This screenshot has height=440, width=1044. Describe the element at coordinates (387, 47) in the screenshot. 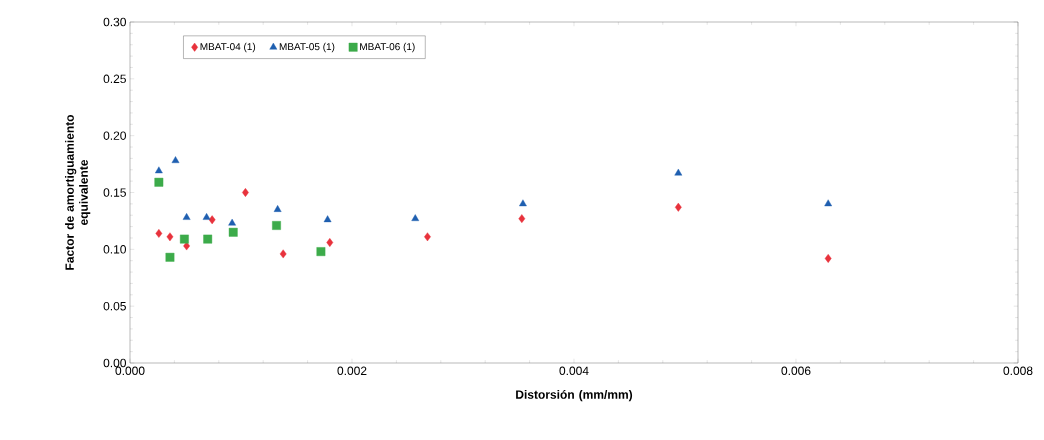

I see `legend-label: MBAT-06 (1)` at that location.